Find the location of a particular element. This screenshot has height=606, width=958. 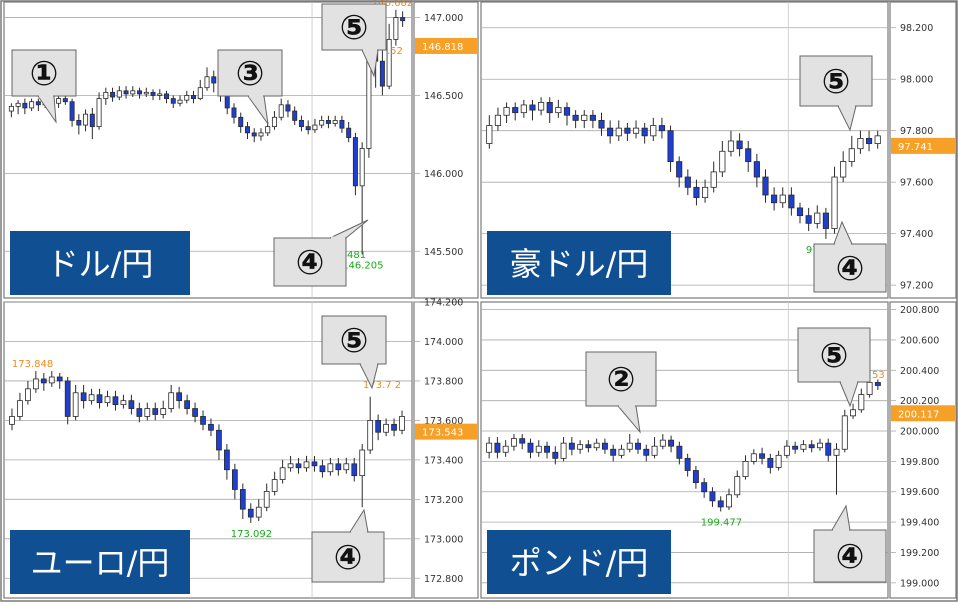

y-tick-label: 147.000 is located at coordinates (443, 18).